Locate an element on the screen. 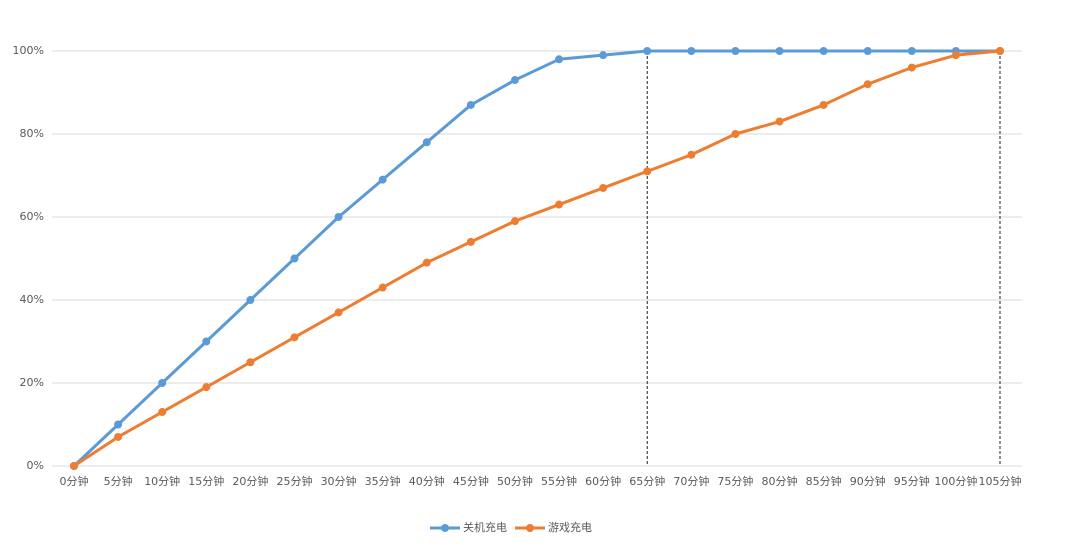 The image size is (1080, 558). x-tick-label: 95分钟 is located at coordinates (912, 481).